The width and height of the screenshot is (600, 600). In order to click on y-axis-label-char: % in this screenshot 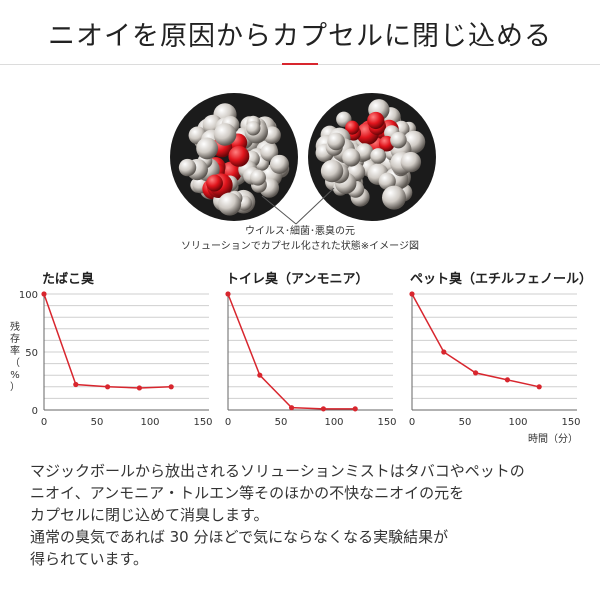, I will do `click(15, 375)`.